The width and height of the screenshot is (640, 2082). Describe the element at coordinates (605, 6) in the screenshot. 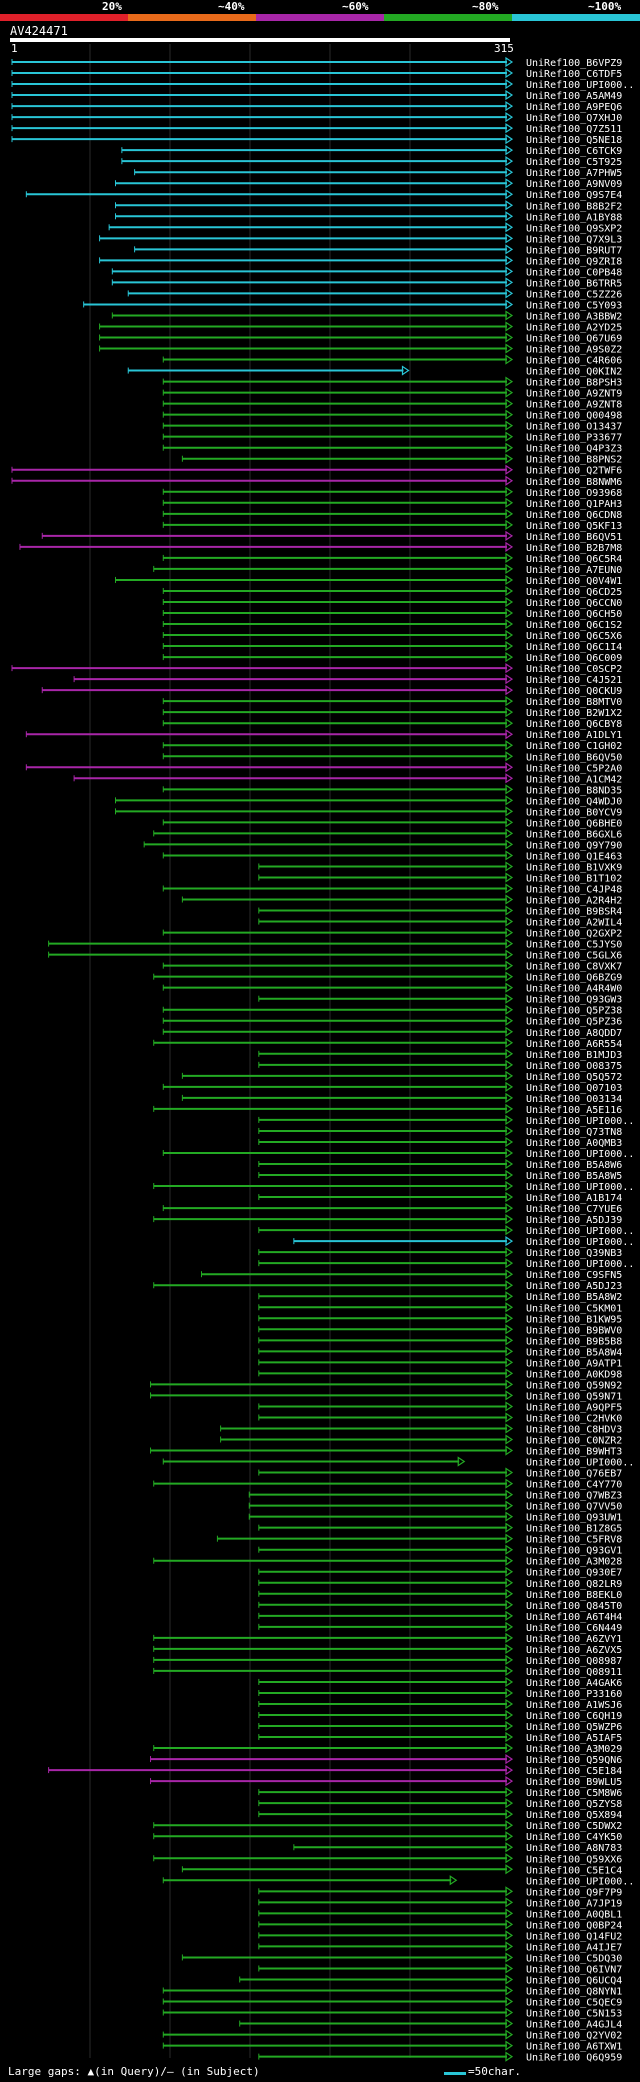

I see `legend-label: ~100%` at that location.